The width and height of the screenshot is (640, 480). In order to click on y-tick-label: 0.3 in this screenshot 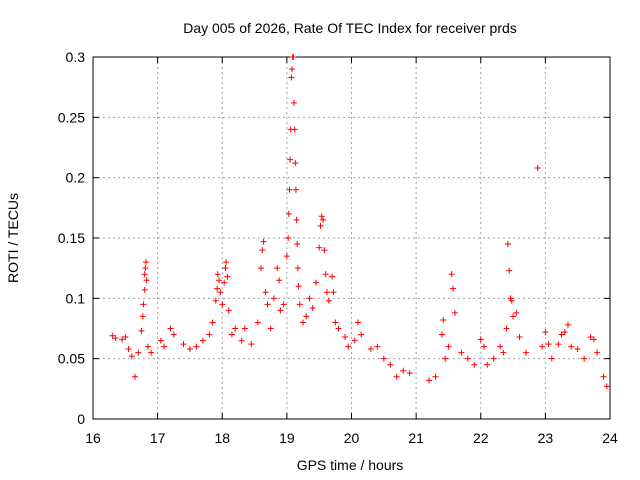, I will do `click(76, 57)`.